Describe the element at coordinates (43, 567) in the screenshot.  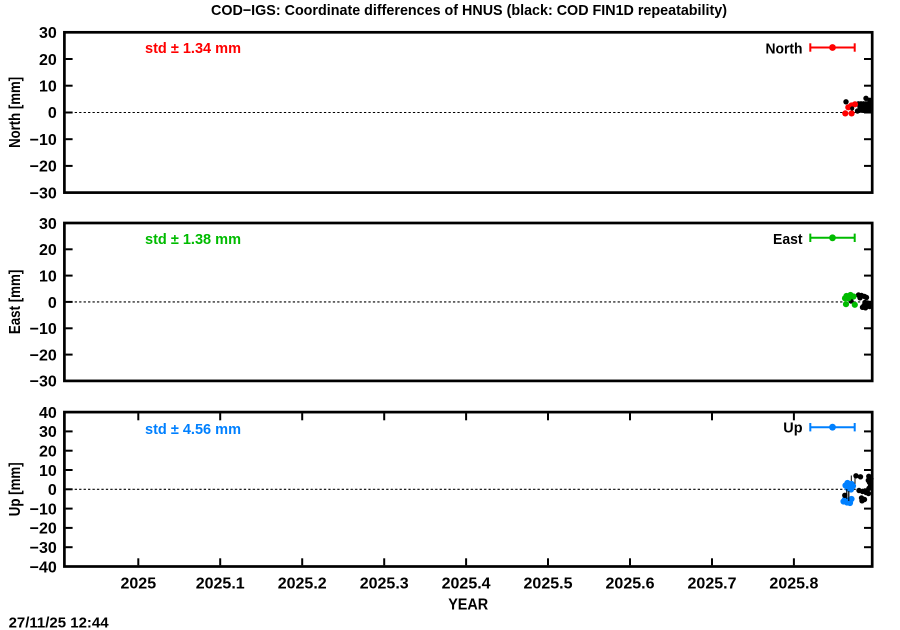
I see `svg-text: −40` at that location.